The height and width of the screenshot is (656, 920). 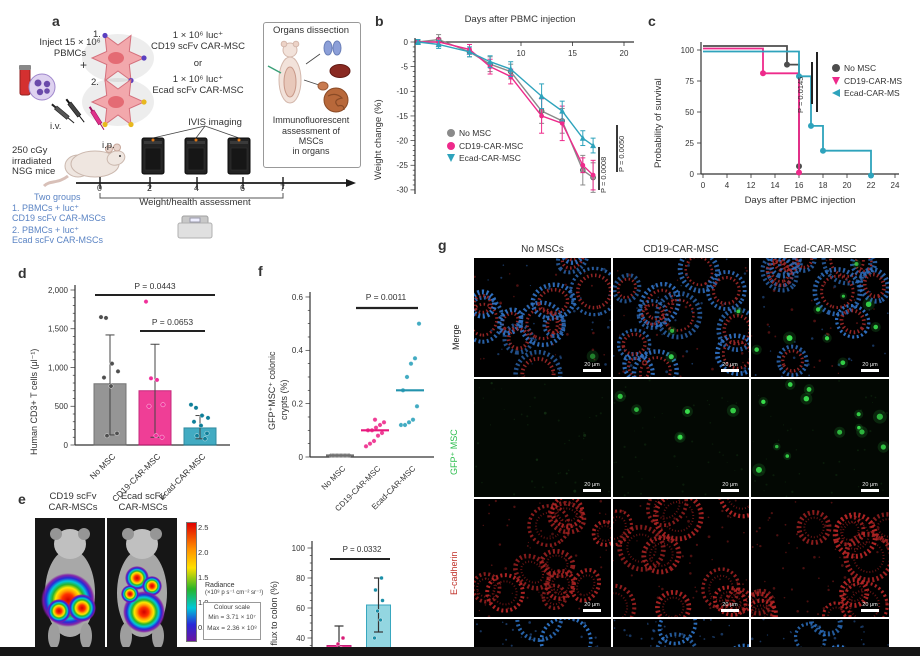 What do you see at coordinates (116, 102) in the screenshot?
I see `msc-nucleus` at bounding box center [116, 102].